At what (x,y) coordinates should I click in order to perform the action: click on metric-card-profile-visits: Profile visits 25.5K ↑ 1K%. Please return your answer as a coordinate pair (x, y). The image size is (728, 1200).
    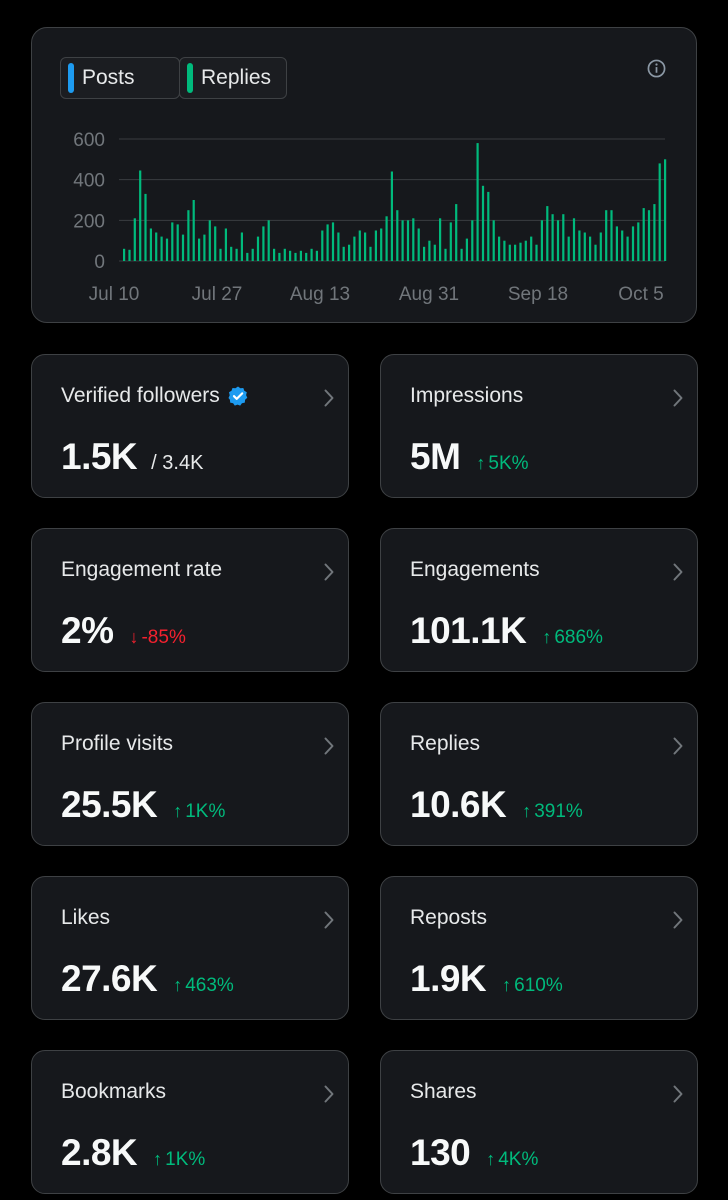
    Looking at the image, I should click on (190, 774).